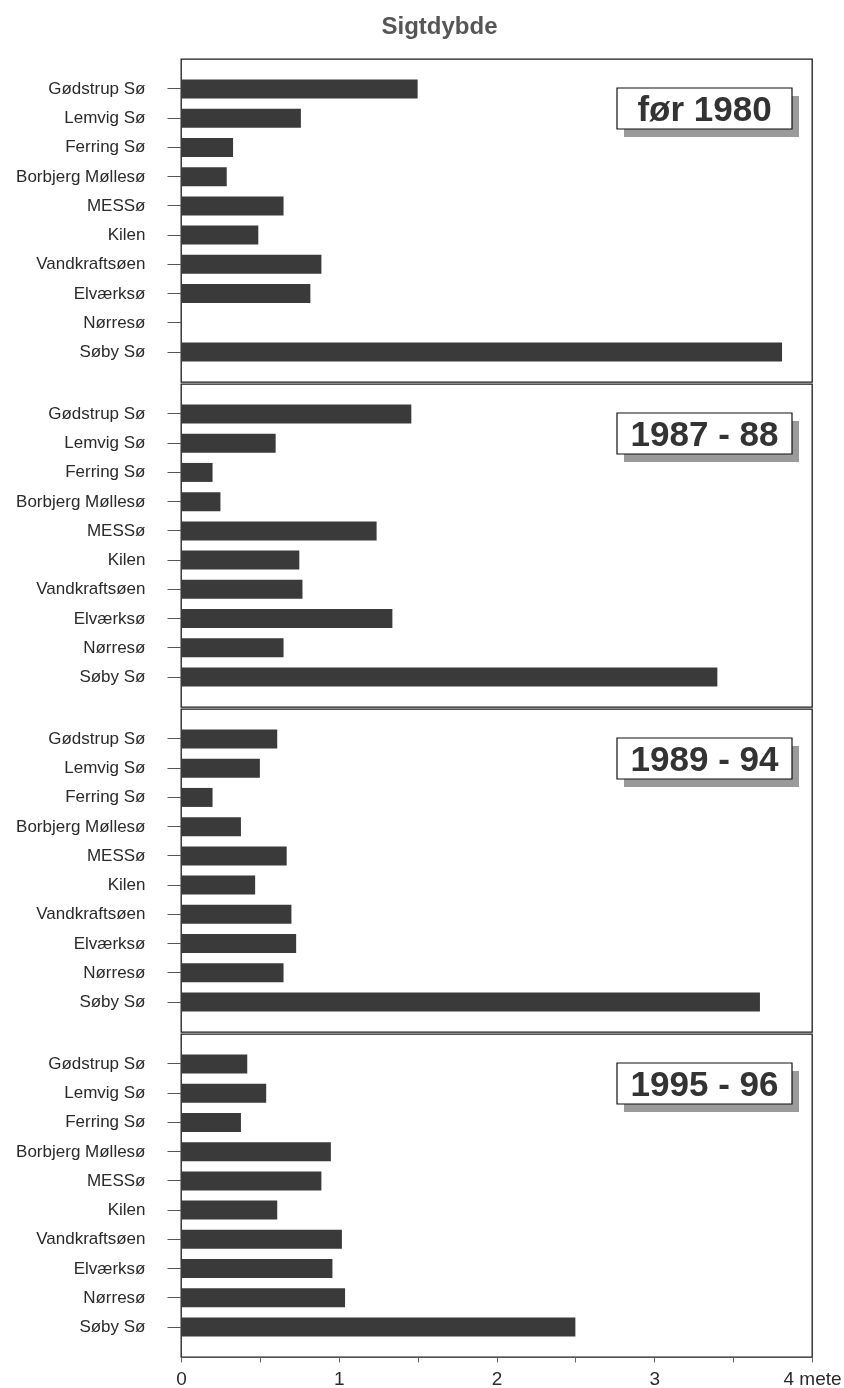 The height and width of the screenshot is (1388, 844). What do you see at coordinates (812, 1377) in the screenshot?
I see `x-tick-label: 4 mete` at bounding box center [812, 1377].